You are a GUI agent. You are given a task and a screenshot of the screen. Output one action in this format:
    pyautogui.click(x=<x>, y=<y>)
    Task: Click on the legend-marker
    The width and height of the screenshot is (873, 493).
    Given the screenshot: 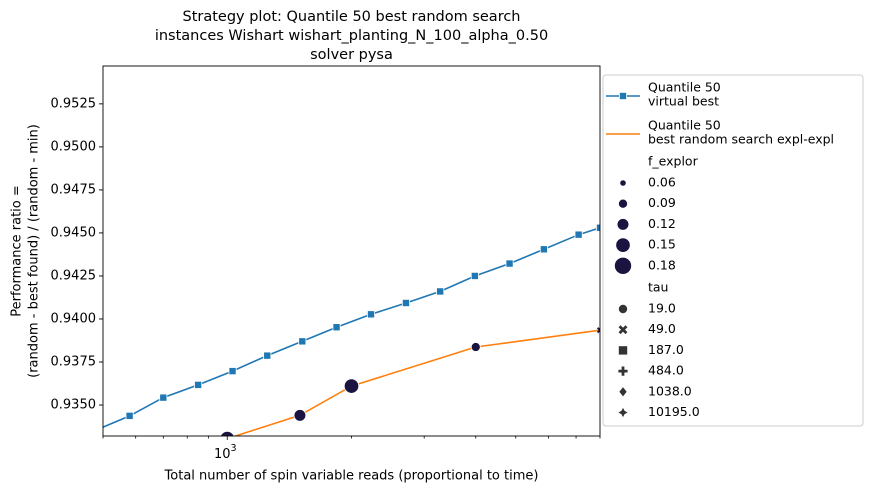 What is the action you would take?
    pyautogui.click(x=623, y=96)
    